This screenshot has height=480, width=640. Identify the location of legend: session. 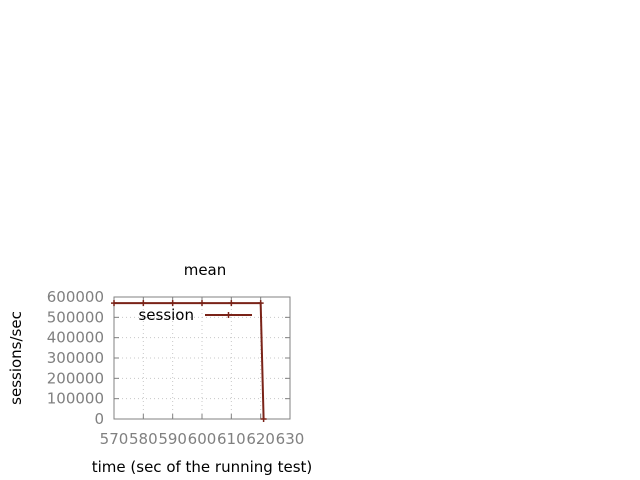
(195, 315).